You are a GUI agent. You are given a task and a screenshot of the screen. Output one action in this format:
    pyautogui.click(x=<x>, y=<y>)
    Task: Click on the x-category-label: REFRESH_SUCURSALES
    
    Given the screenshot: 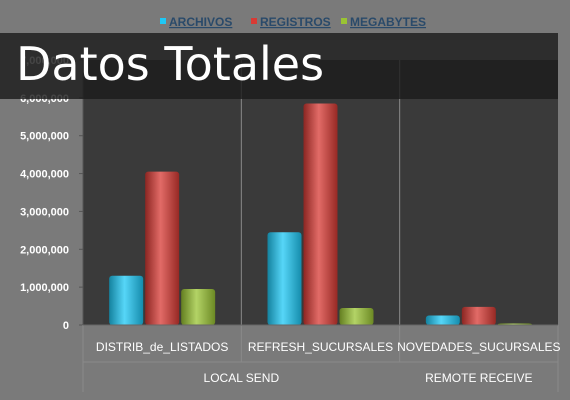 What is the action you would take?
    pyautogui.click(x=320, y=347)
    